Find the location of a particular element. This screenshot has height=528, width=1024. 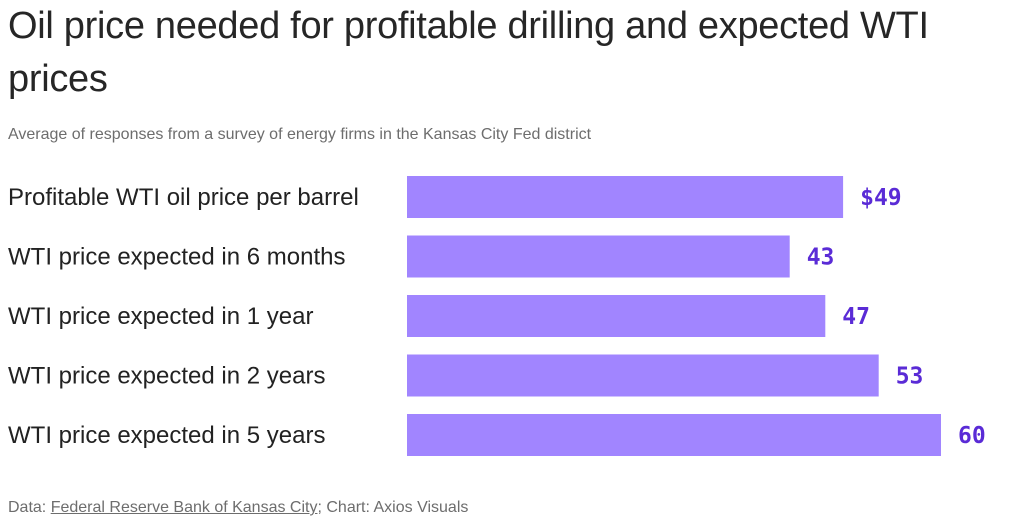

value-label: $49 is located at coordinates (881, 198).